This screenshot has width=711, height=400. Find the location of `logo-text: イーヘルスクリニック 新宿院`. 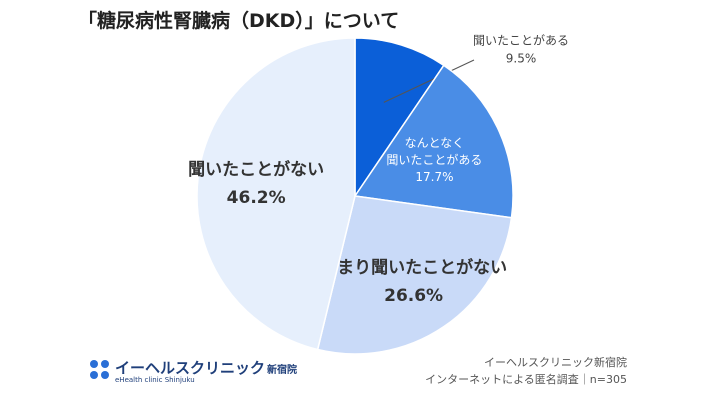

logo-text: イーヘルスクリニック 新宿院 is located at coordinates (206, 367).